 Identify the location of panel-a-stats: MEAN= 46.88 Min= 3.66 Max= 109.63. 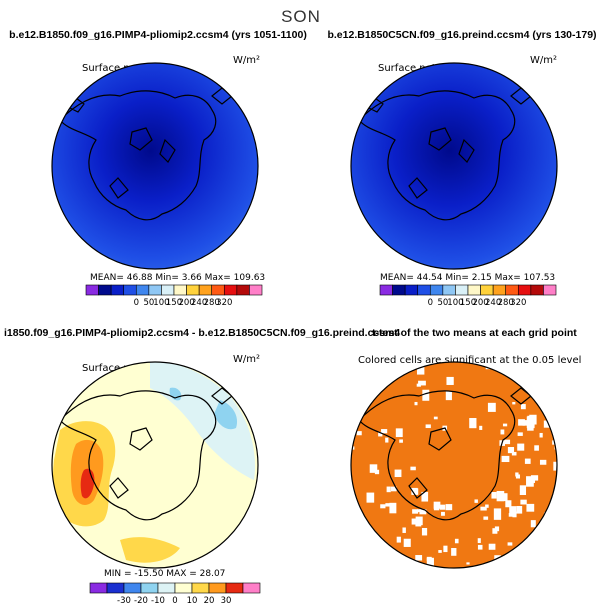
(177, 278).